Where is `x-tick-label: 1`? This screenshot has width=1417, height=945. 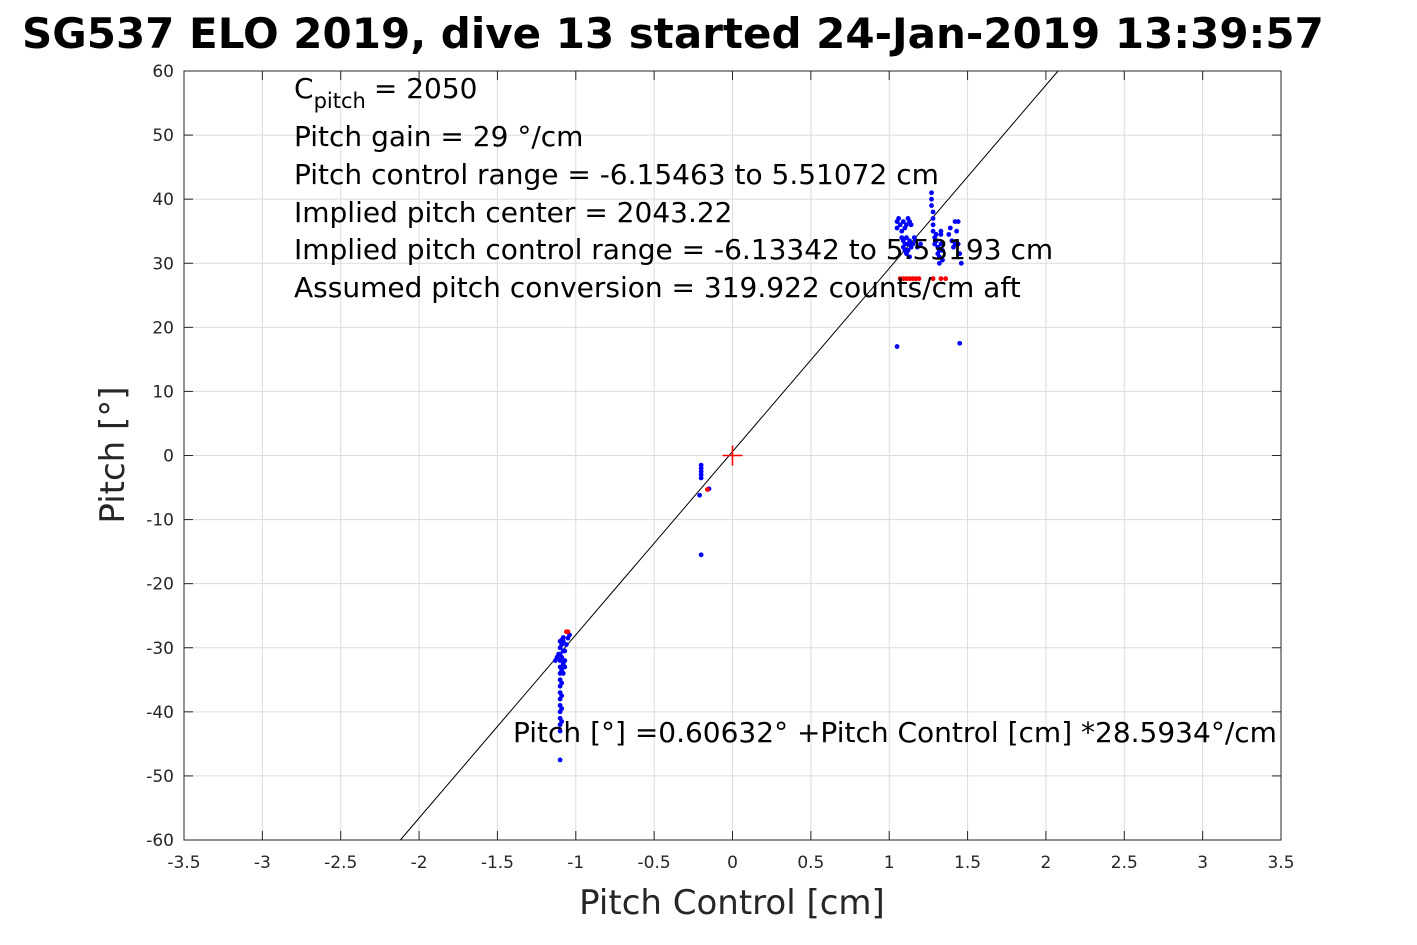 x-tick-label: 1 is located at coordinates (889, 863).